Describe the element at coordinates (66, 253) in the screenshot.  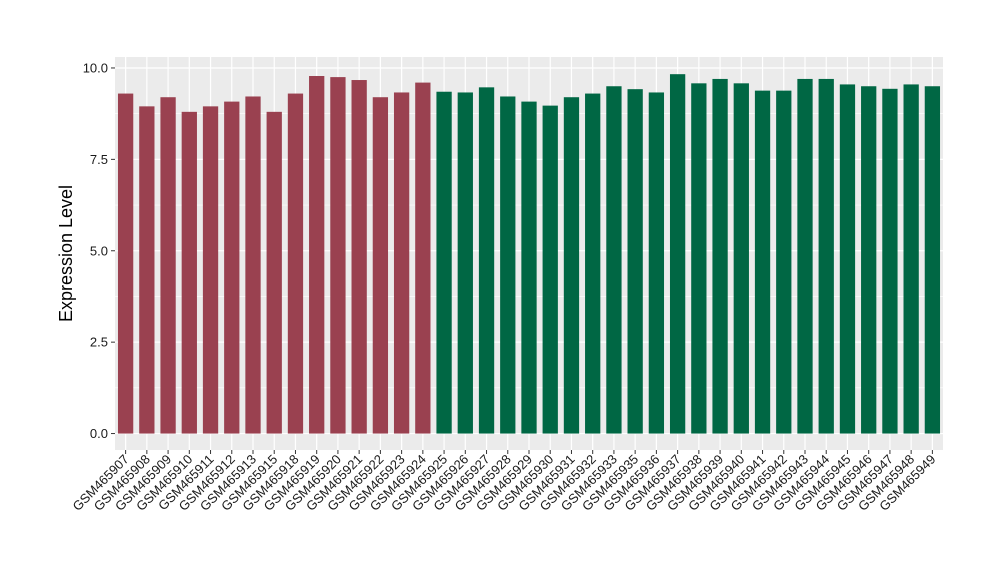
I see `y-axis-title: Expression Level` at that location.